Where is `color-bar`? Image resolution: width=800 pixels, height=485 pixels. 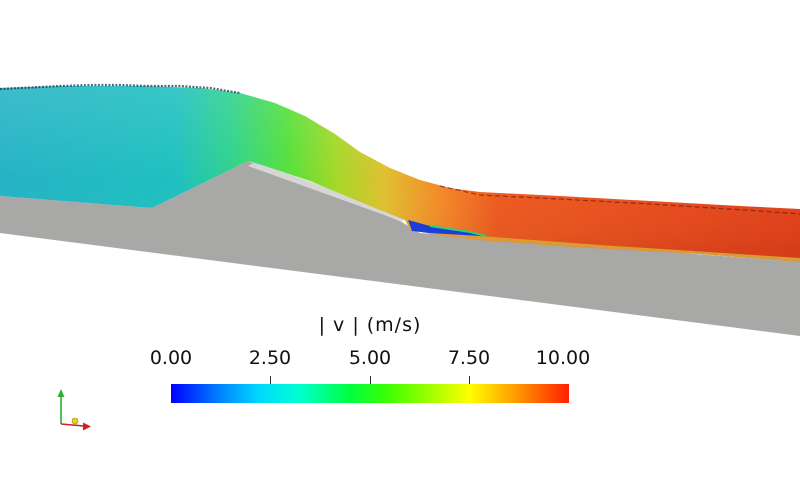 color-bar is located at coordinates (370, 393).